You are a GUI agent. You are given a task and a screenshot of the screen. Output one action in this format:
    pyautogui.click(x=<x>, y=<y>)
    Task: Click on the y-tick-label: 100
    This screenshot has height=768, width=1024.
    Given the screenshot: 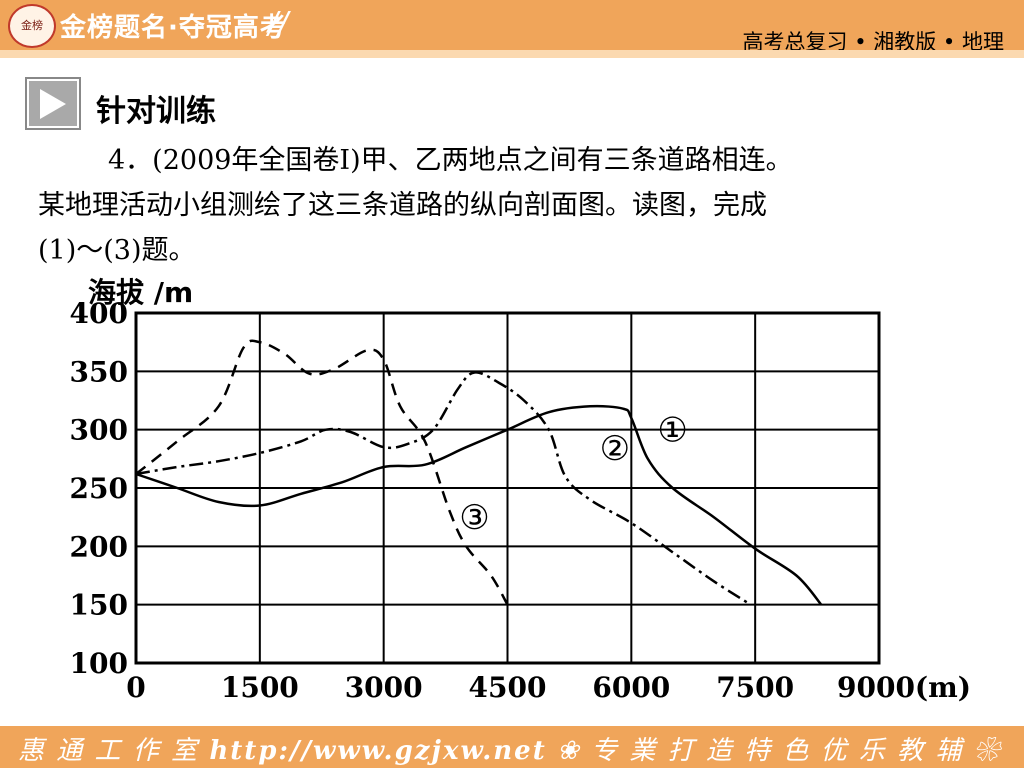 What is the action you would take?
    pyautogui.click(x=99, y=663)
    